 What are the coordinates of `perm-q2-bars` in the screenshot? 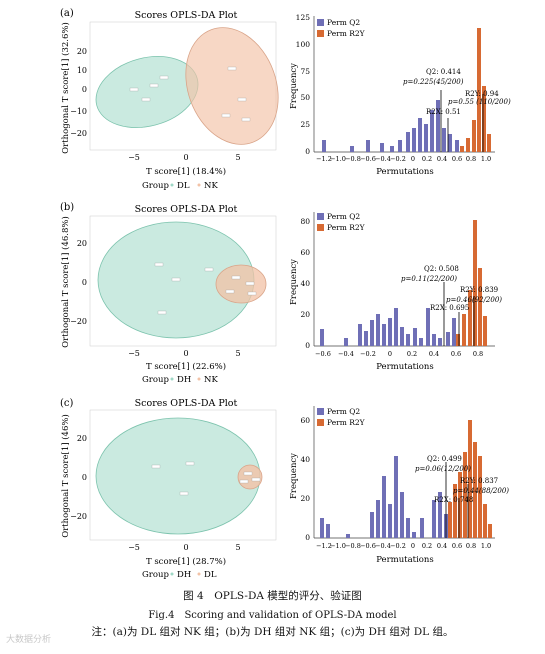 It's located at (384, 497).